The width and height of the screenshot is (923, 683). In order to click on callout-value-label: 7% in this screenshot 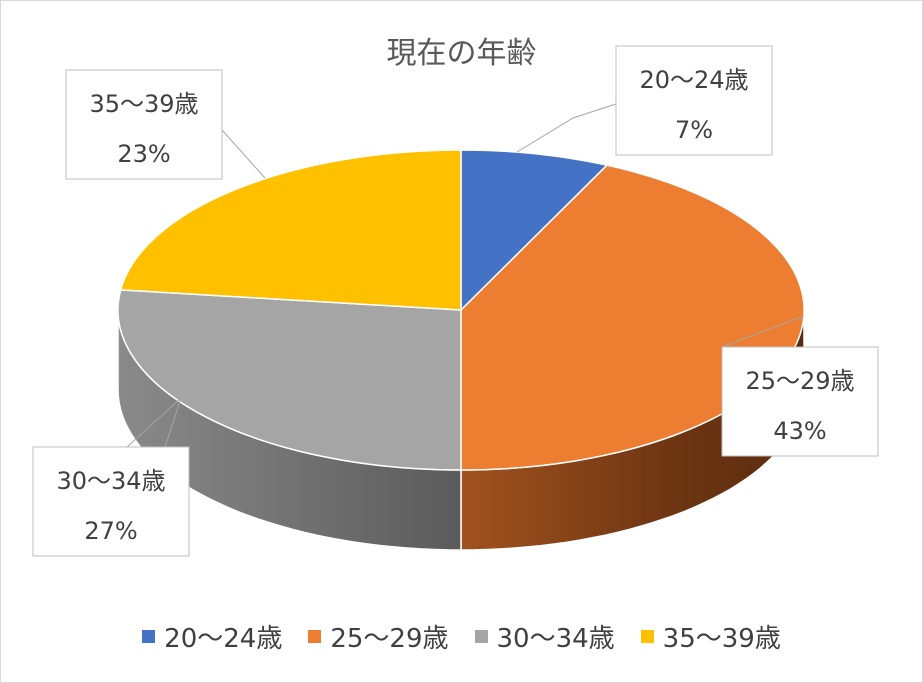, I will do `click(694, 130)`.